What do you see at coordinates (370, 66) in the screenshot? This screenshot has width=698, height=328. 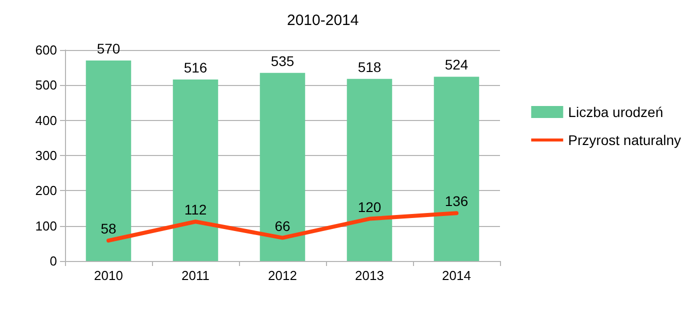 I see `data-label: 518` at bounding box center [370, 66].